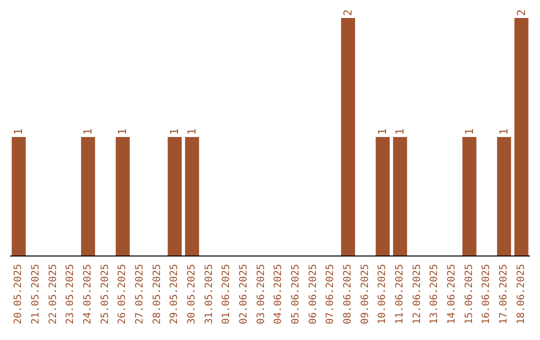 This screenshot has height=340, width=540. I want to click on x-tick-label: 28.05.2025, so click(157, 294).